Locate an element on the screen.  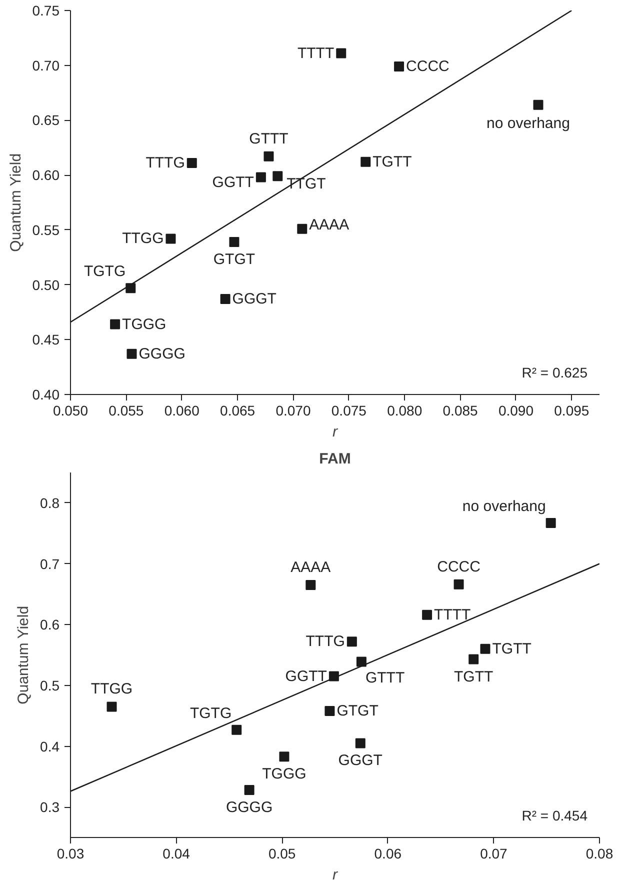
y-tick-label: 0.6 is located at coordinates (50, 624).